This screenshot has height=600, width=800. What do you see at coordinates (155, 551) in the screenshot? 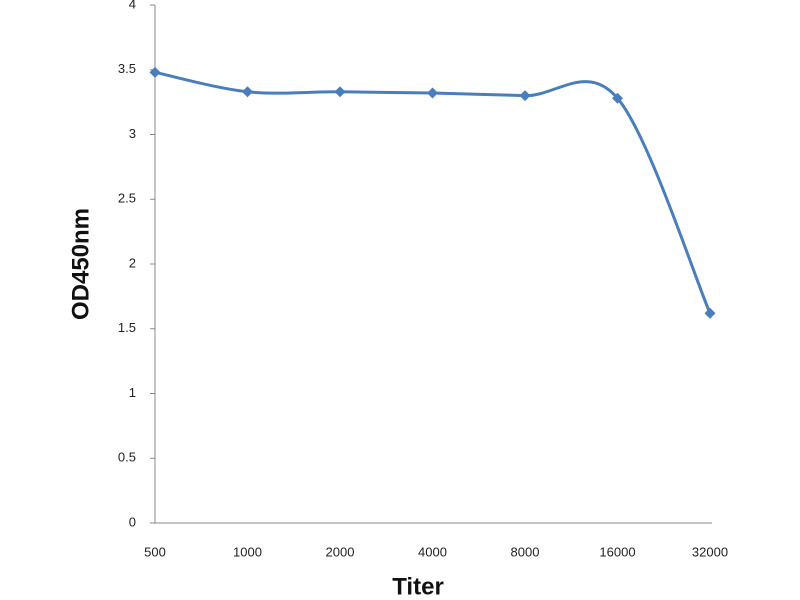
I see `x-tick-label: 500` at bounding box center [155, 551].